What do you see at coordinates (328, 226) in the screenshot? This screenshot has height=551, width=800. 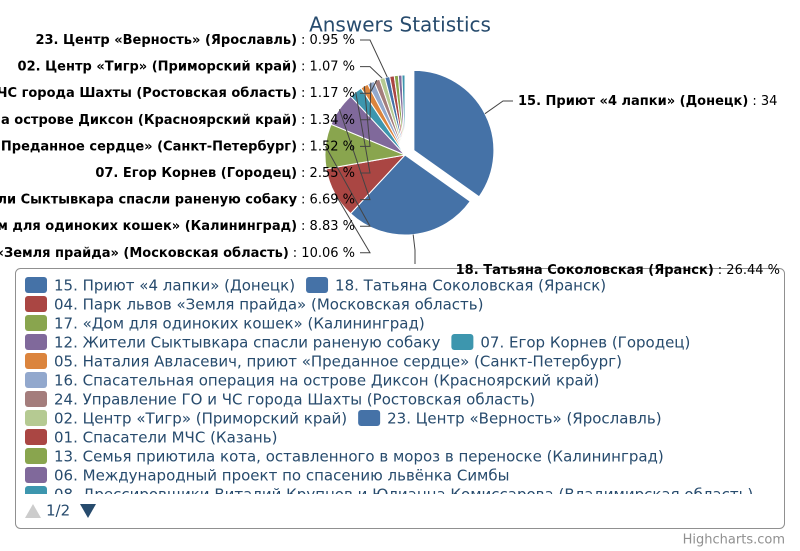 I see `data-label-value: : 8.83 %` at bounding box center [328, 226].